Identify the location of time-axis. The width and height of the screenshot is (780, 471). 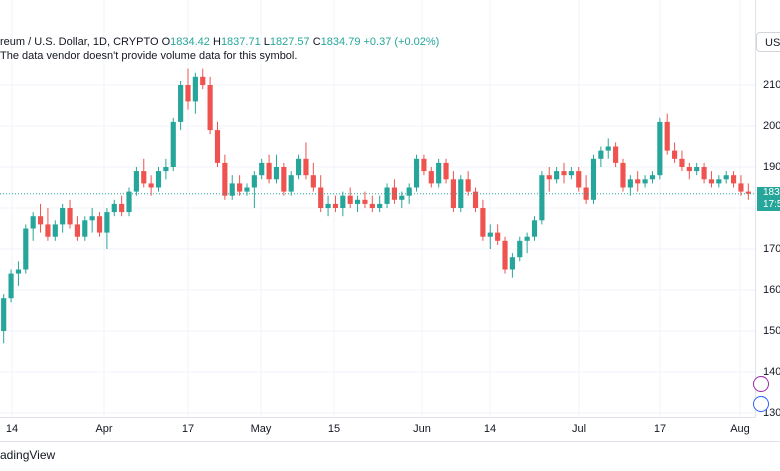
(377, 428).